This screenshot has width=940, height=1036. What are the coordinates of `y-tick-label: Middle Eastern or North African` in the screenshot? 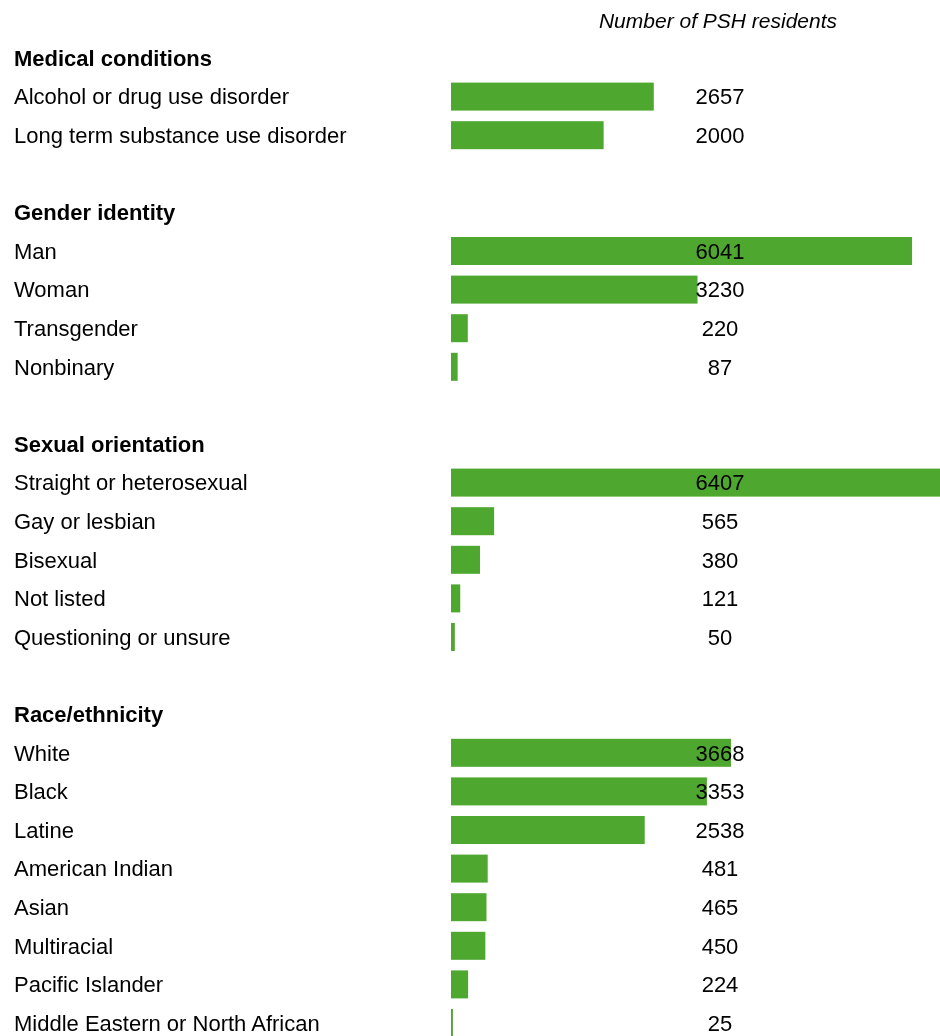 It's located at (167, 1023).